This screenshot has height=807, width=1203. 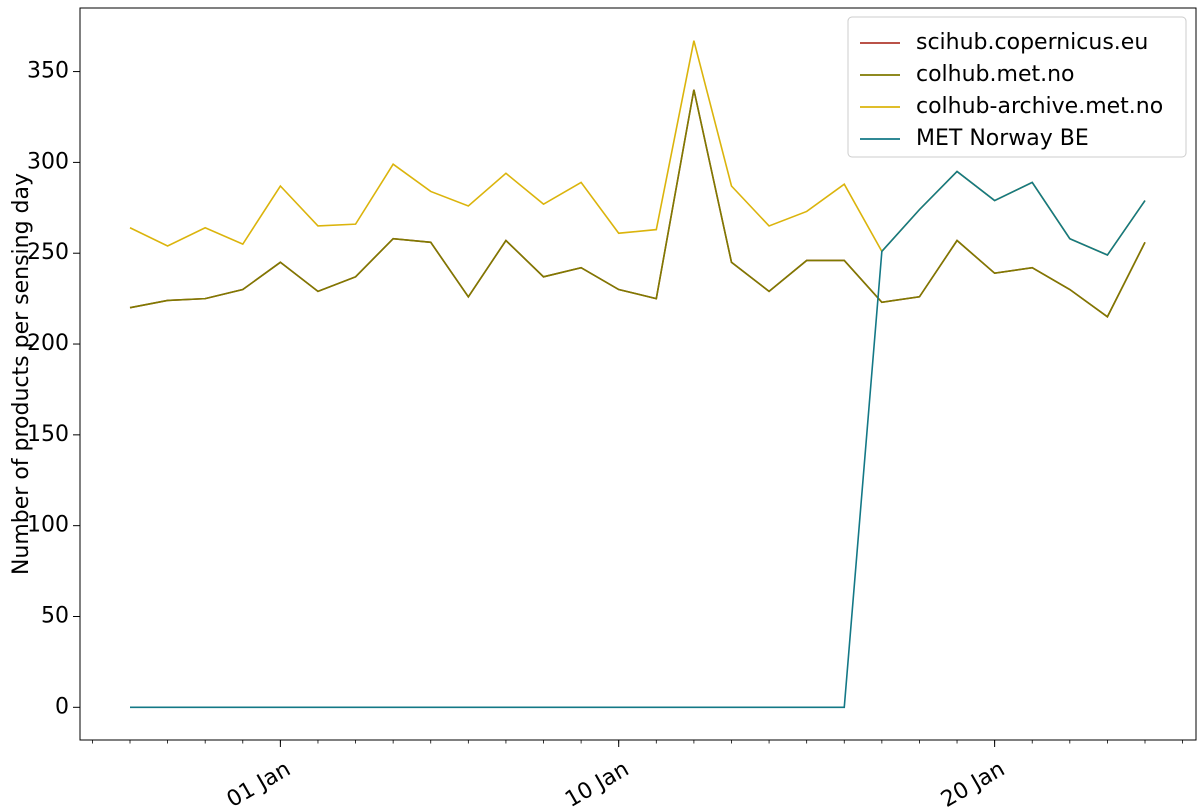 What do you see at coordinates (1002, 138) in the screenshot?
I see `legend-label: MET Norway BE` at bounding box center [1002, 138].